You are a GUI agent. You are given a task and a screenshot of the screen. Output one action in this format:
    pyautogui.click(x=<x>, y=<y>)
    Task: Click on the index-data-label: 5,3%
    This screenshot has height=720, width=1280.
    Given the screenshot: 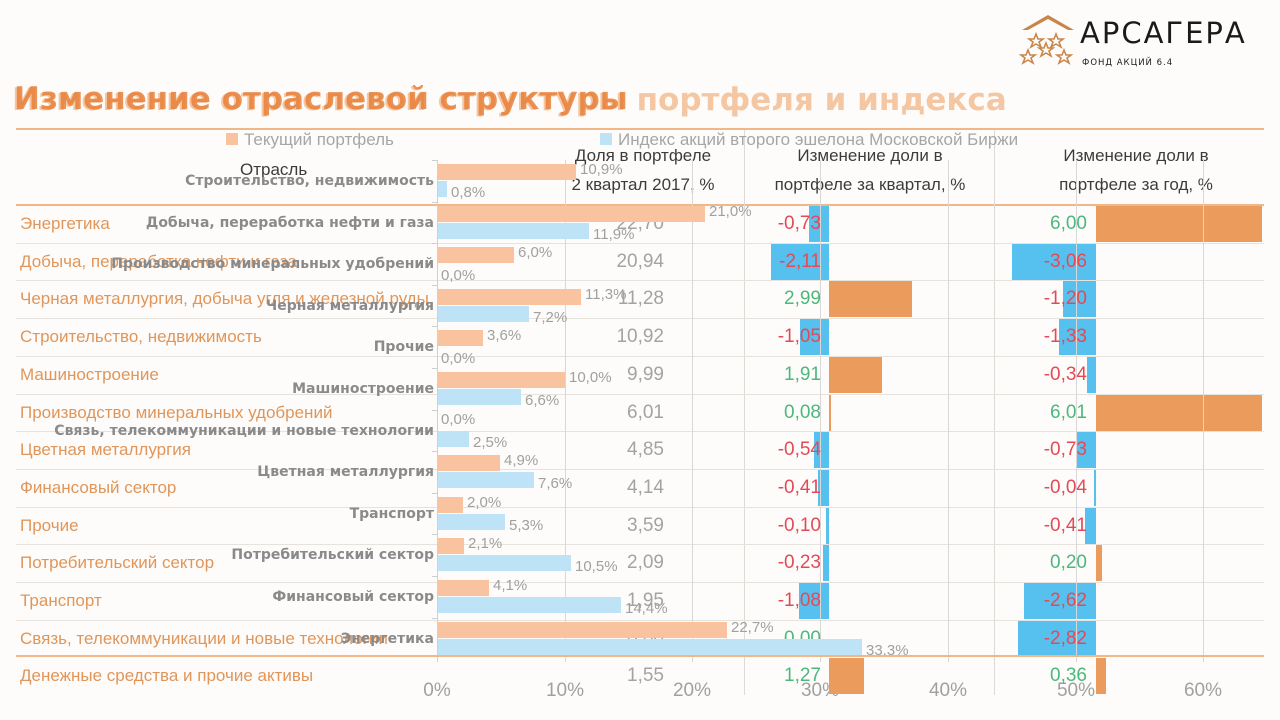 What is the action you would take?
    pyautogui.click(x=526, y=525)
    